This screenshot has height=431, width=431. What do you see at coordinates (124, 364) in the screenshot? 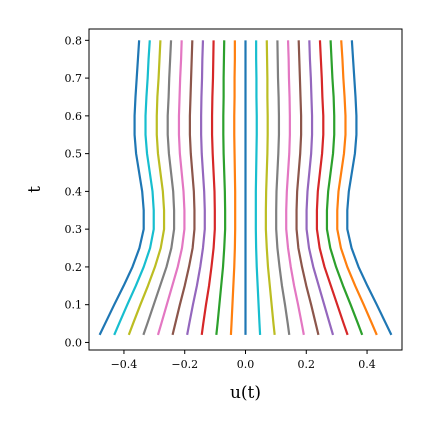
I see `x-tick-label: −0.4` at bounding box center [124, 364].